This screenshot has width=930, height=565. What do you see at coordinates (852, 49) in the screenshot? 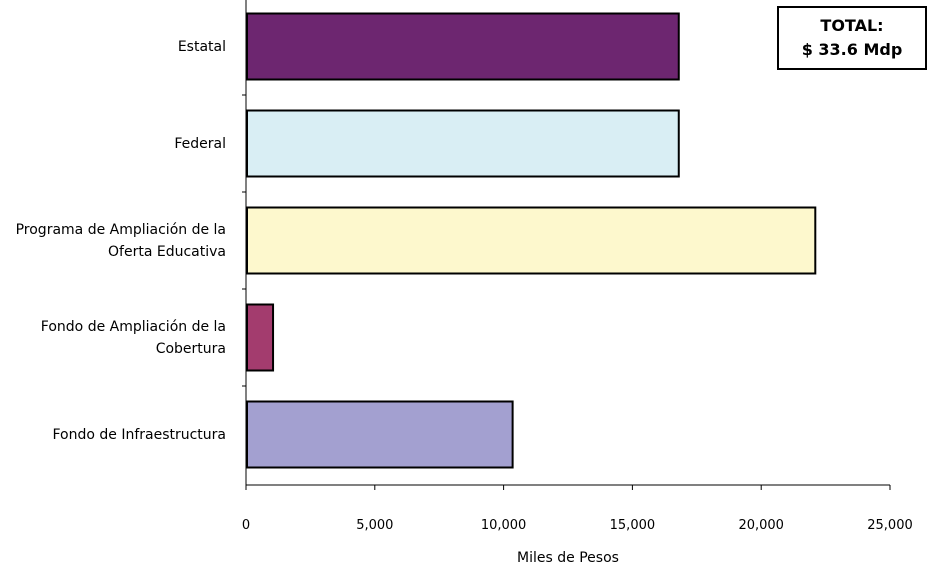
I see `total-value: $ 33.6 Mdp` at bounding box center [852, 49].